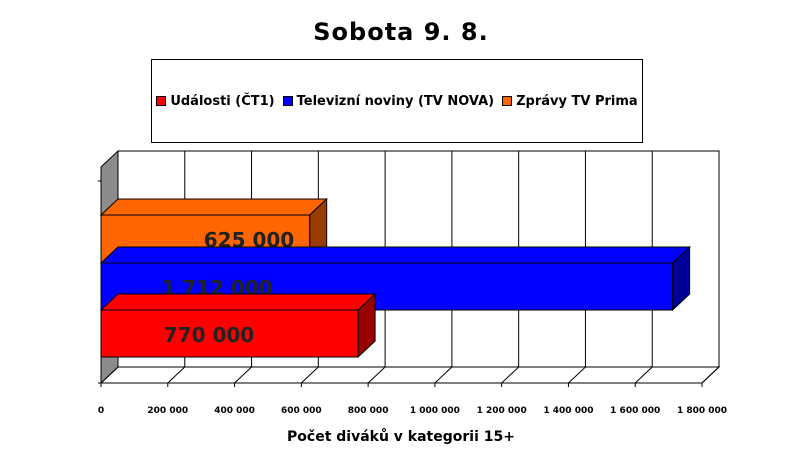 The image size is (802, 464). Describe the element at coordinates (410, 375) in the screenshot. I see `floor` at that location.